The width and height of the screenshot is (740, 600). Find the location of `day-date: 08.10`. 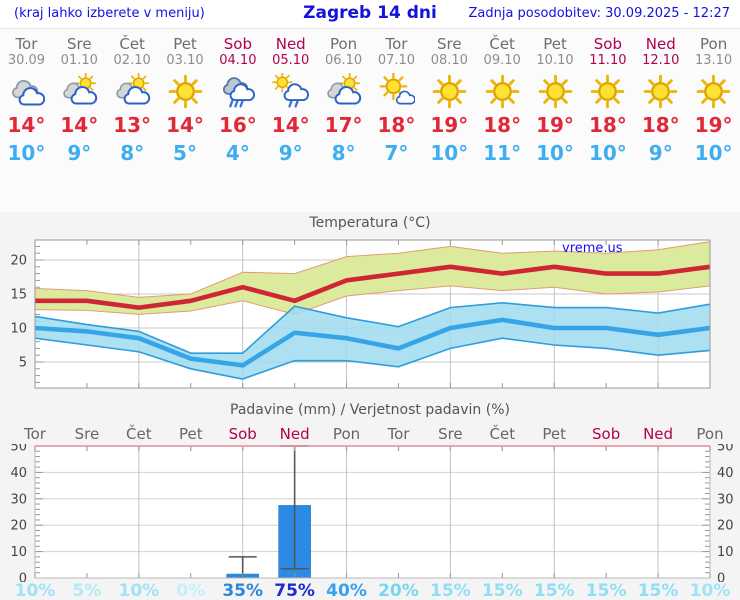

day-date: 08.10 is located at coordinates (449, 60).